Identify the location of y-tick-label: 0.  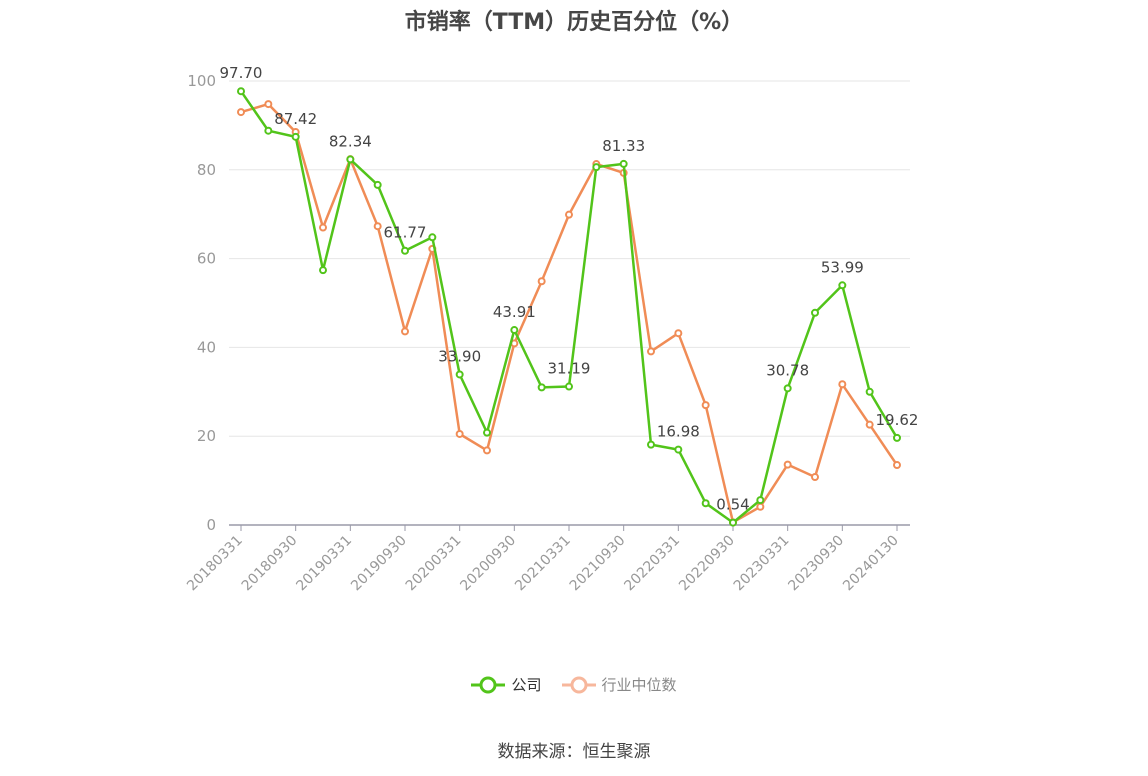
(211, 525).